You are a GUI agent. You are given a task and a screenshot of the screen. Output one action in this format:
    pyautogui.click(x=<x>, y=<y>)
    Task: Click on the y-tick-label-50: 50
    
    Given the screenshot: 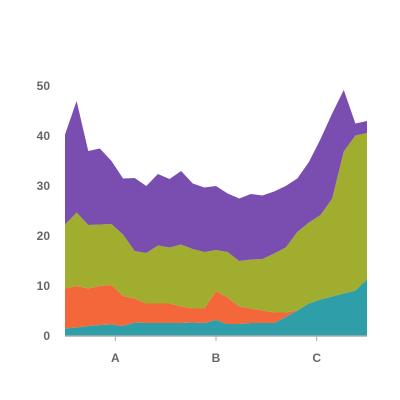 What is the action you would take?
    pyautogui.click(x=44, y=86)
    